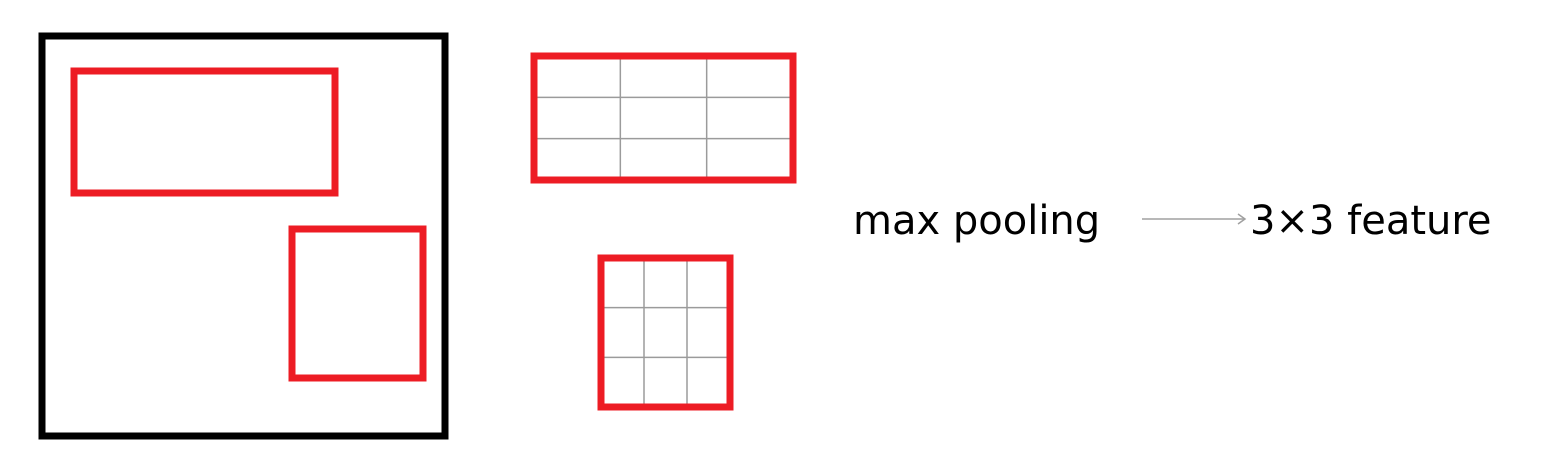 The width and height of the screenshot is (1556, 468). I want to click on roi-tall-region, so click(357, 303).